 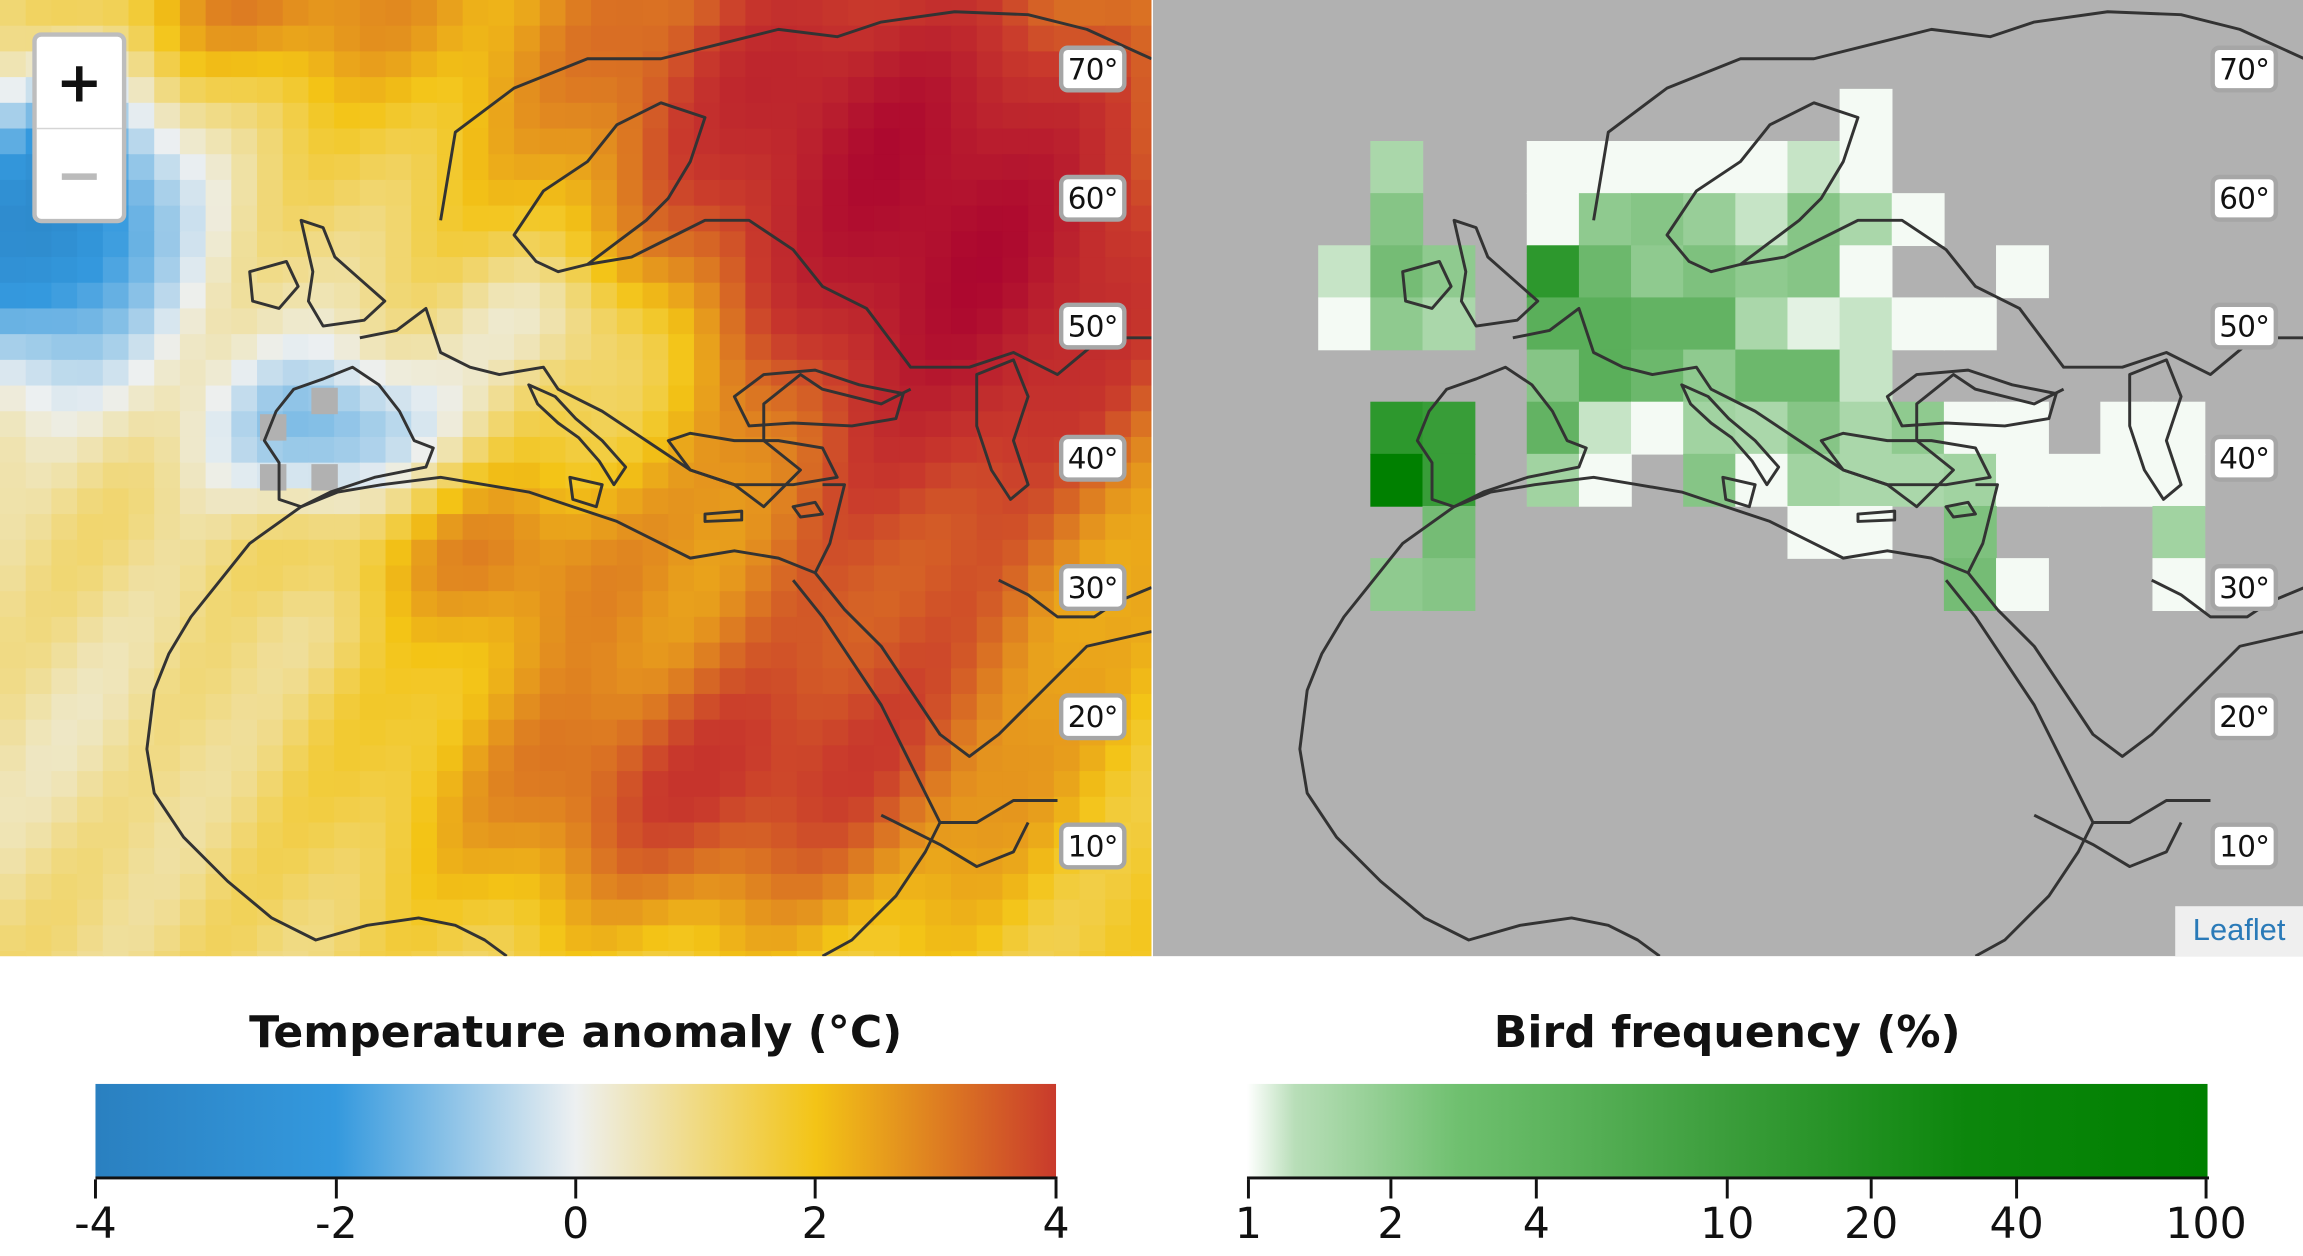 I want to click on bird-legend-title: Bird frequency (%), so click(x=1727, y=1033).